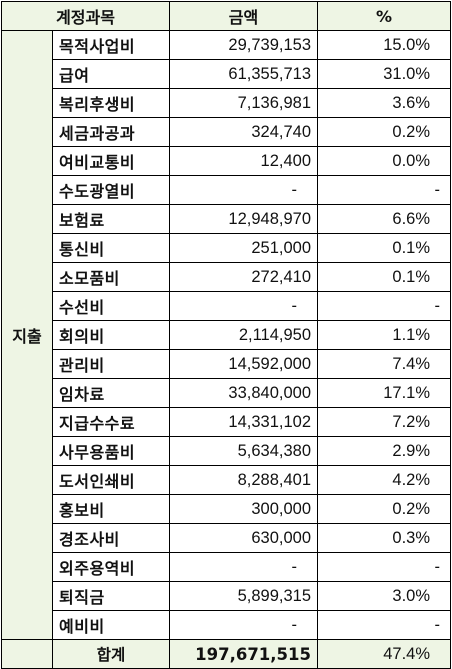 This screenshot has height=669, width=452. I want to click on percent-cell: 0.3%, so click(384, 538).